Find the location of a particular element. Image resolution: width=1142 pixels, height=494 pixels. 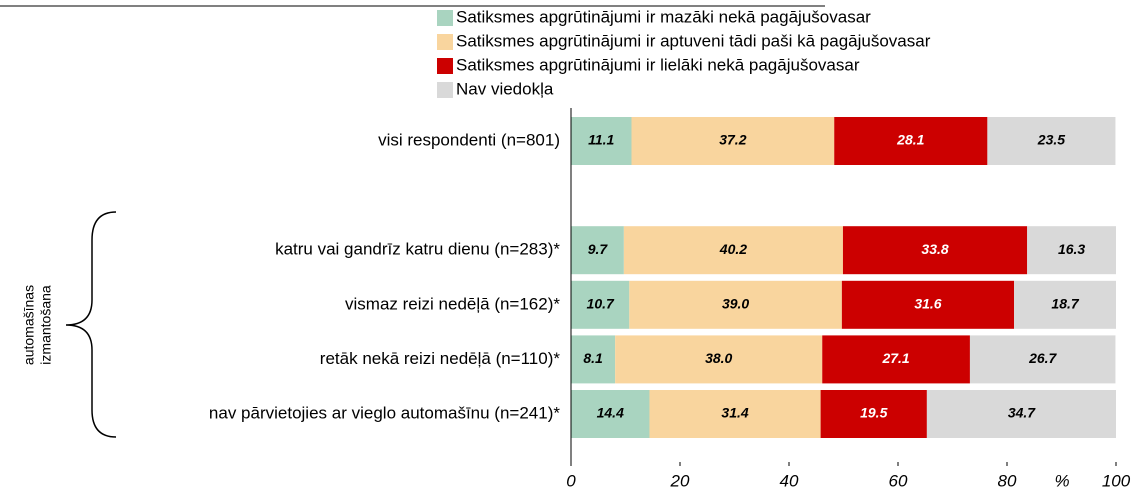

value-label: 40.2 is located at coordinates (733, 249).